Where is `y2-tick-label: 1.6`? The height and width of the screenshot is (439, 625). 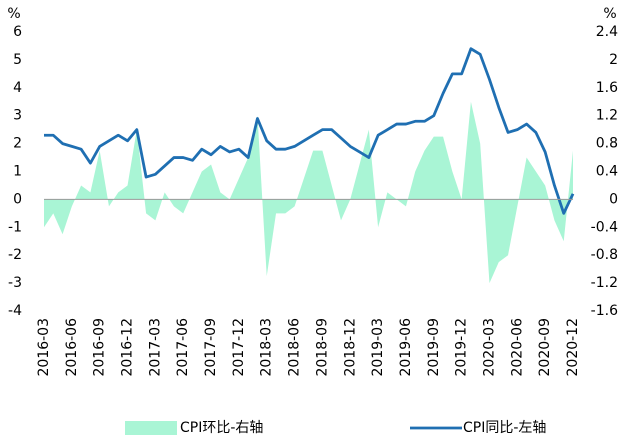 y2-tick-label: 1.6 is located at coordinates (607, 88).